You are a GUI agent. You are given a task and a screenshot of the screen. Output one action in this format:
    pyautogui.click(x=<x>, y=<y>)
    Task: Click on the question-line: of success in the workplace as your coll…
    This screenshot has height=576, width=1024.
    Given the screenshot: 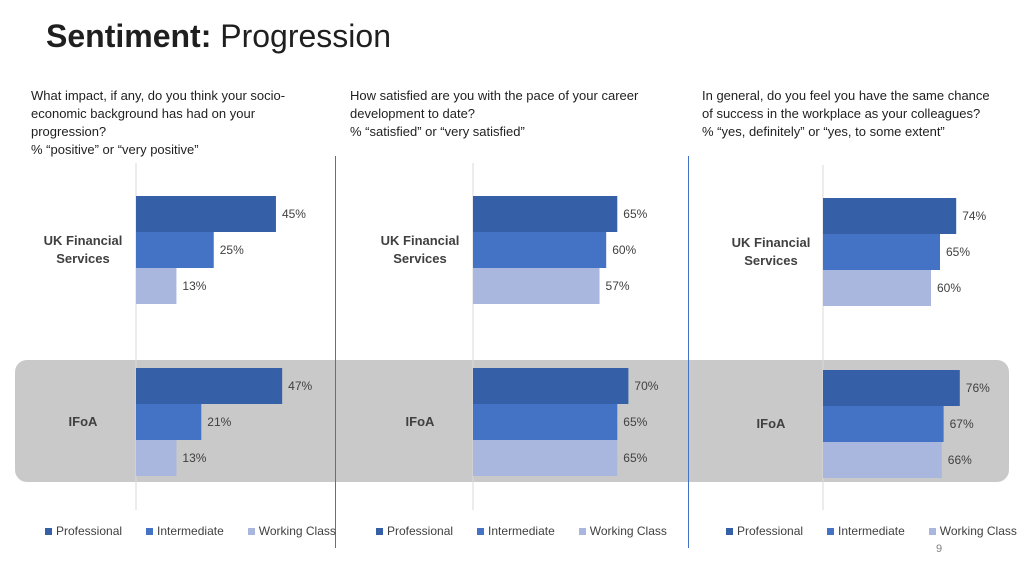 What is the action you would take?
    pyautogui.click(x=841, y=113)
    